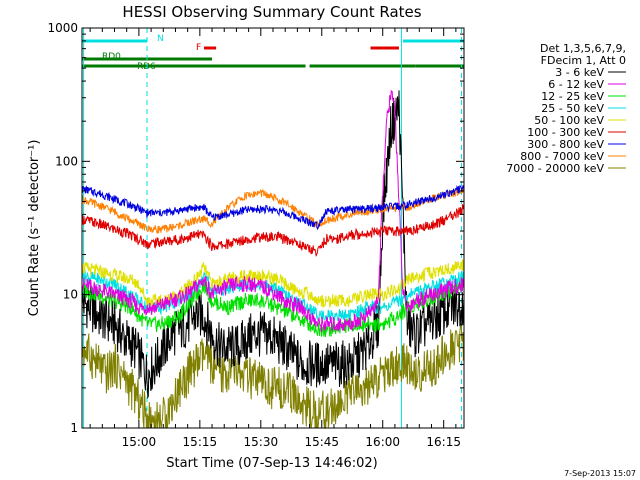  What do you see at coordinates (160, 39) in the screenshot?
I see `flag-label-n: N` at bounding box center [160, 39].